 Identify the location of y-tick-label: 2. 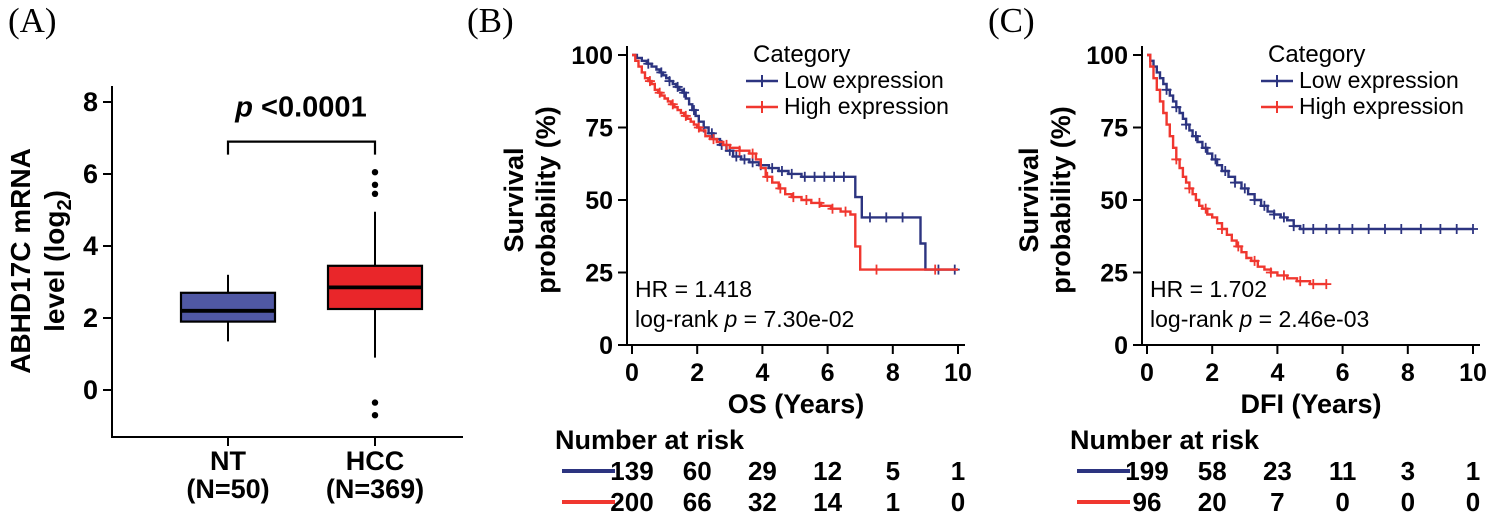
(90, 318).